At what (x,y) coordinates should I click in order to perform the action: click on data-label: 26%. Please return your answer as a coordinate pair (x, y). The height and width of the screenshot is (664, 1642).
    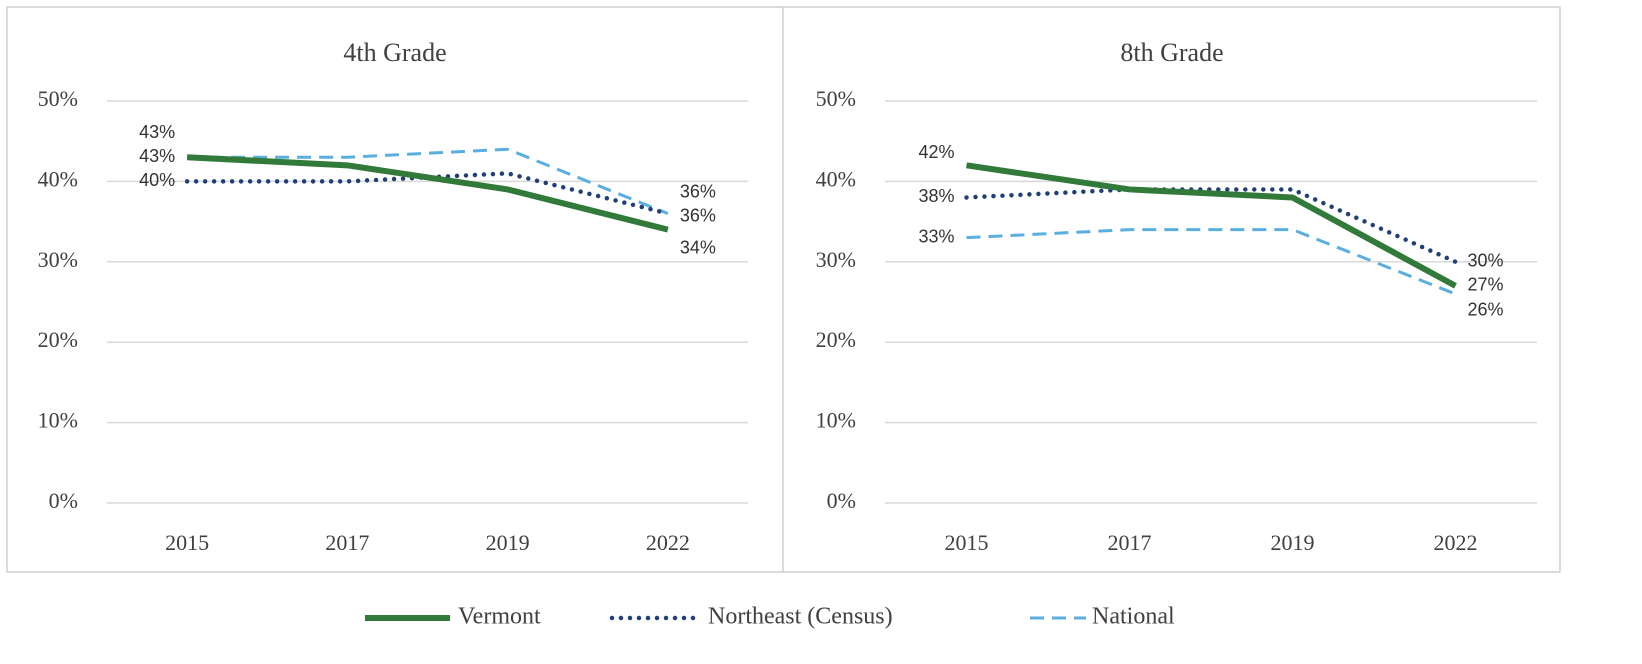
    Looking at the image, I should click on (1486, 310).